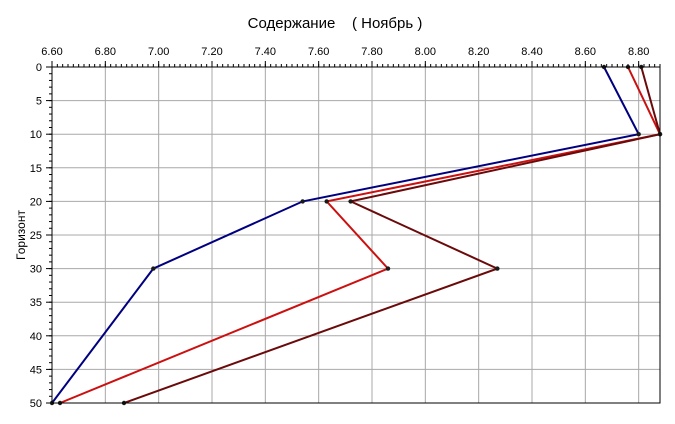 The width and height of the screenshot is (675, 424). Describe the element at coordinates (36, 169) in the screenshot. I see `y-tick-label: 15` at that location.